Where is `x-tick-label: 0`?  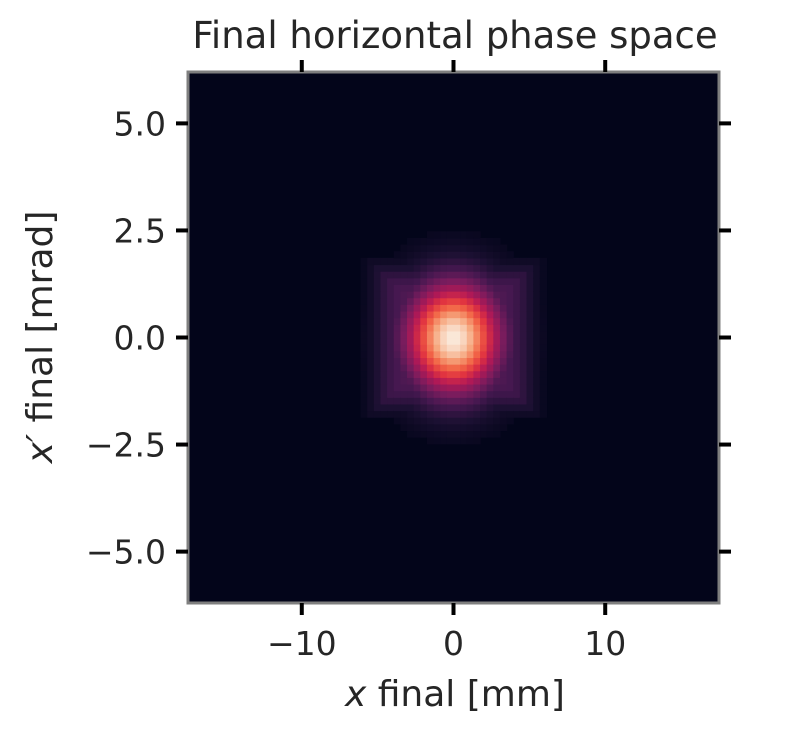
x-tick-label: 0 is located at coordinates (453, 643).